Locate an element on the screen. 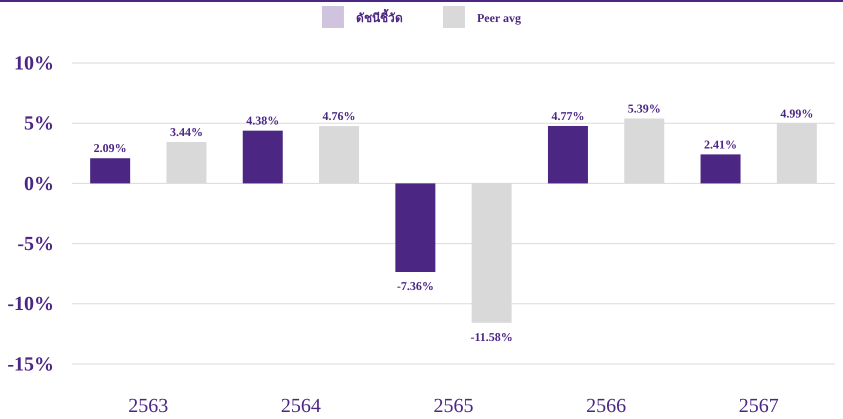  data-label: -11.58% is located at coordinates (491, 337).